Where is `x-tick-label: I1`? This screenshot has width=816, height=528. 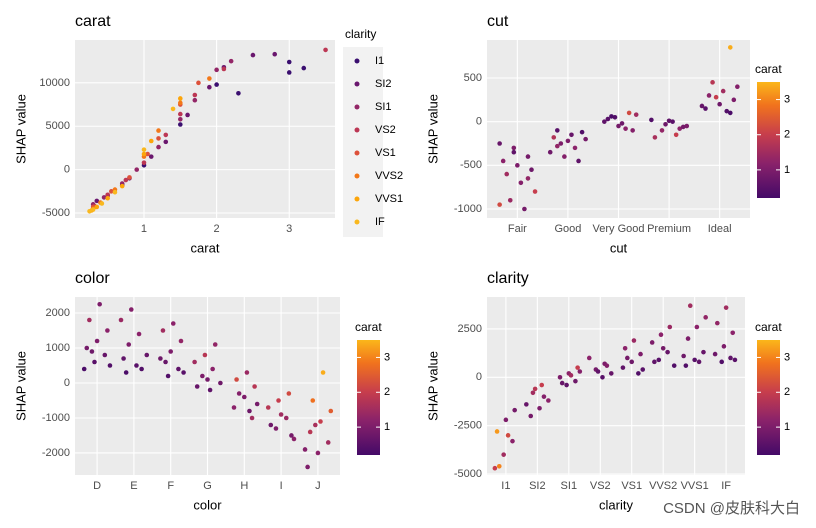
x-tick-label: I1 is located at coordinates (505, 486).